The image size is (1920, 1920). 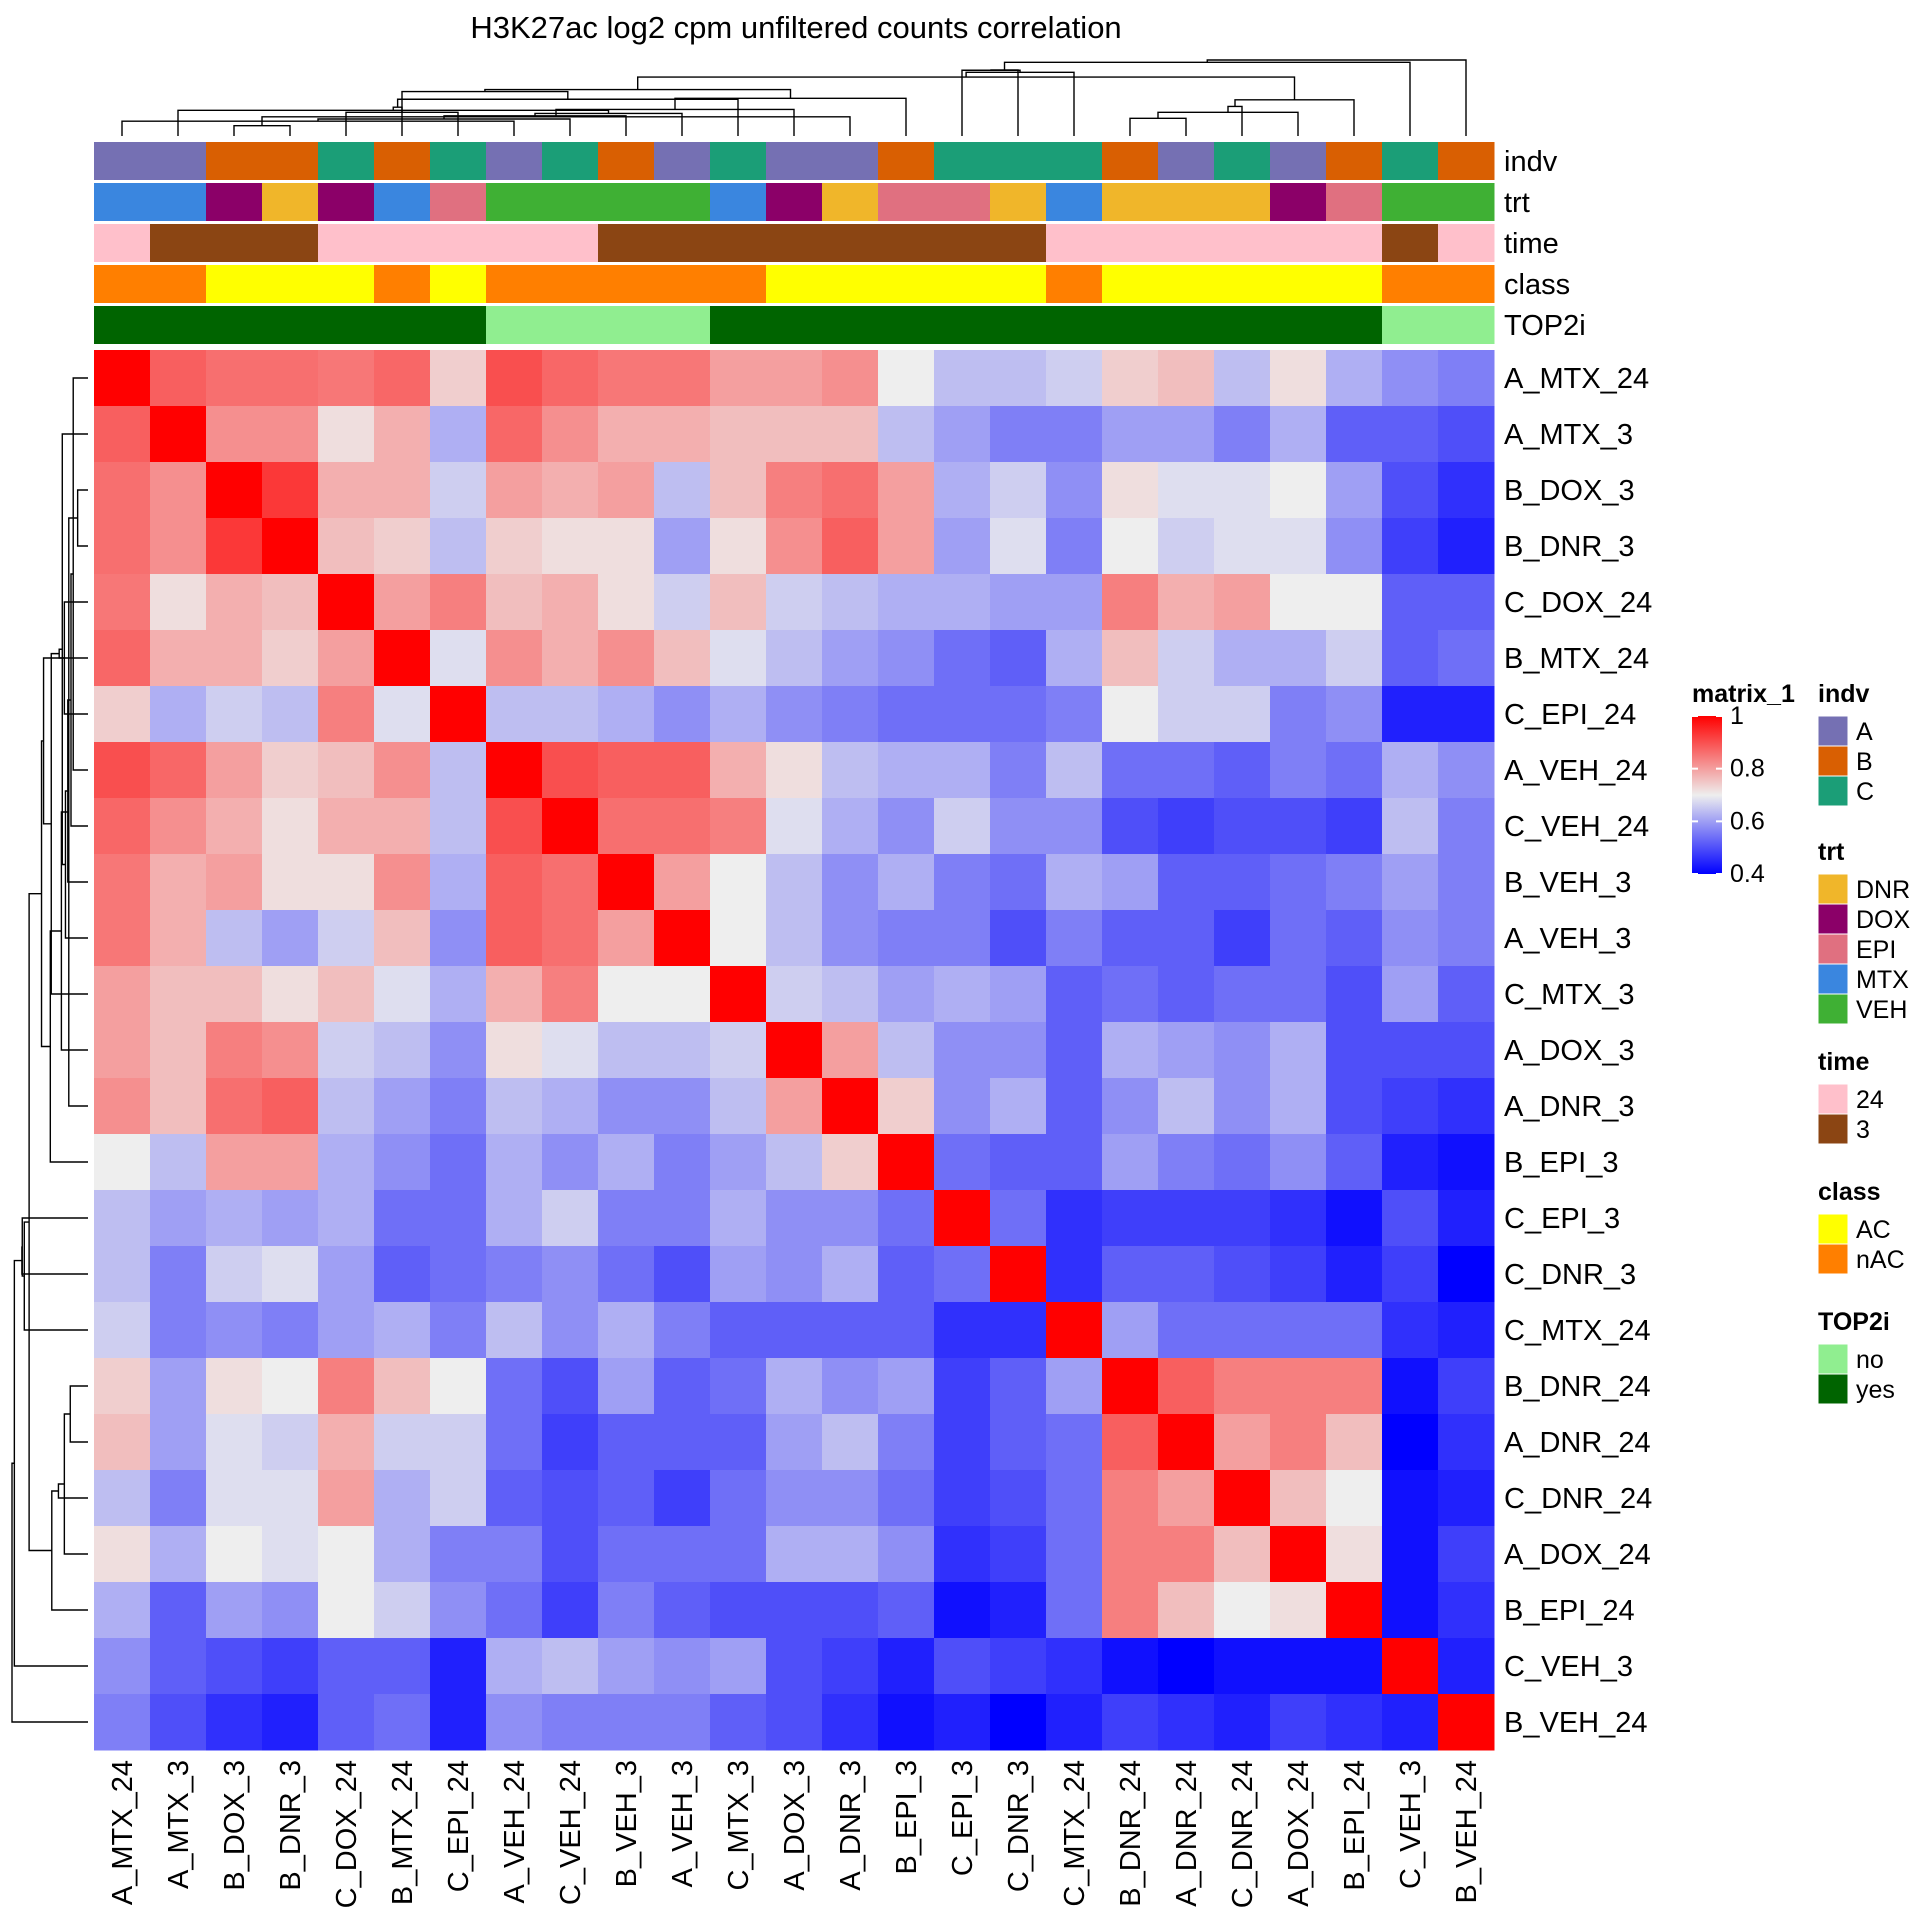 What do you see at coordinates (1707, 795) in the screenshot?
I see `color-scale-bar` at bounding box center [1707, 795].